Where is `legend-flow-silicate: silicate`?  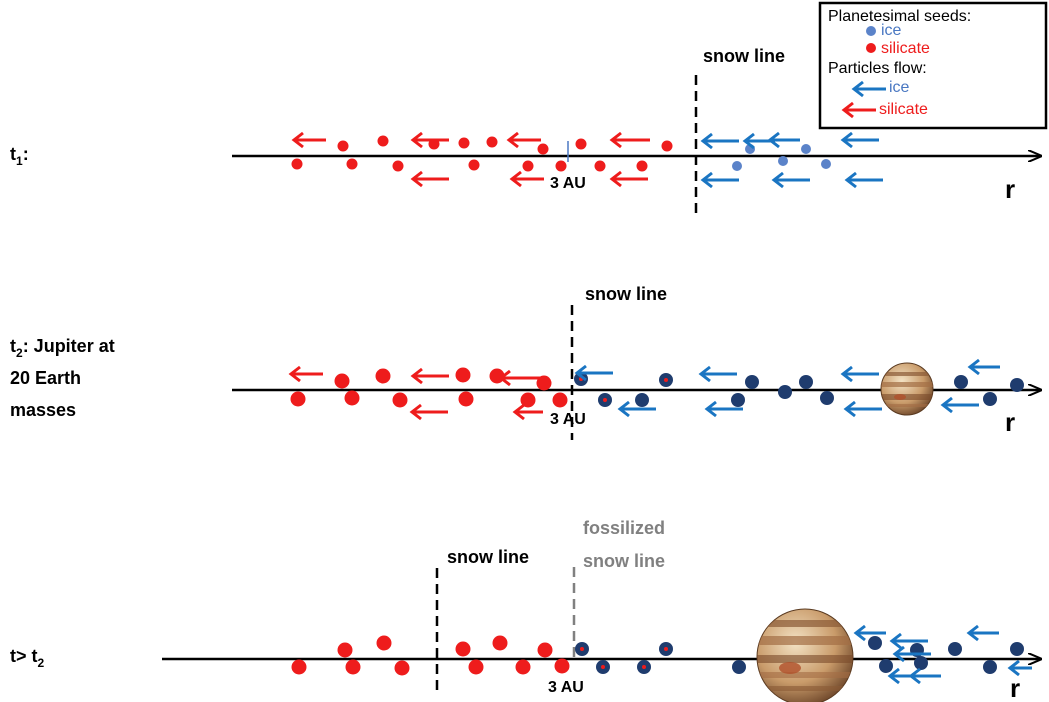
legend-flow-silicate: silicate is located at coordinates (903, 109).